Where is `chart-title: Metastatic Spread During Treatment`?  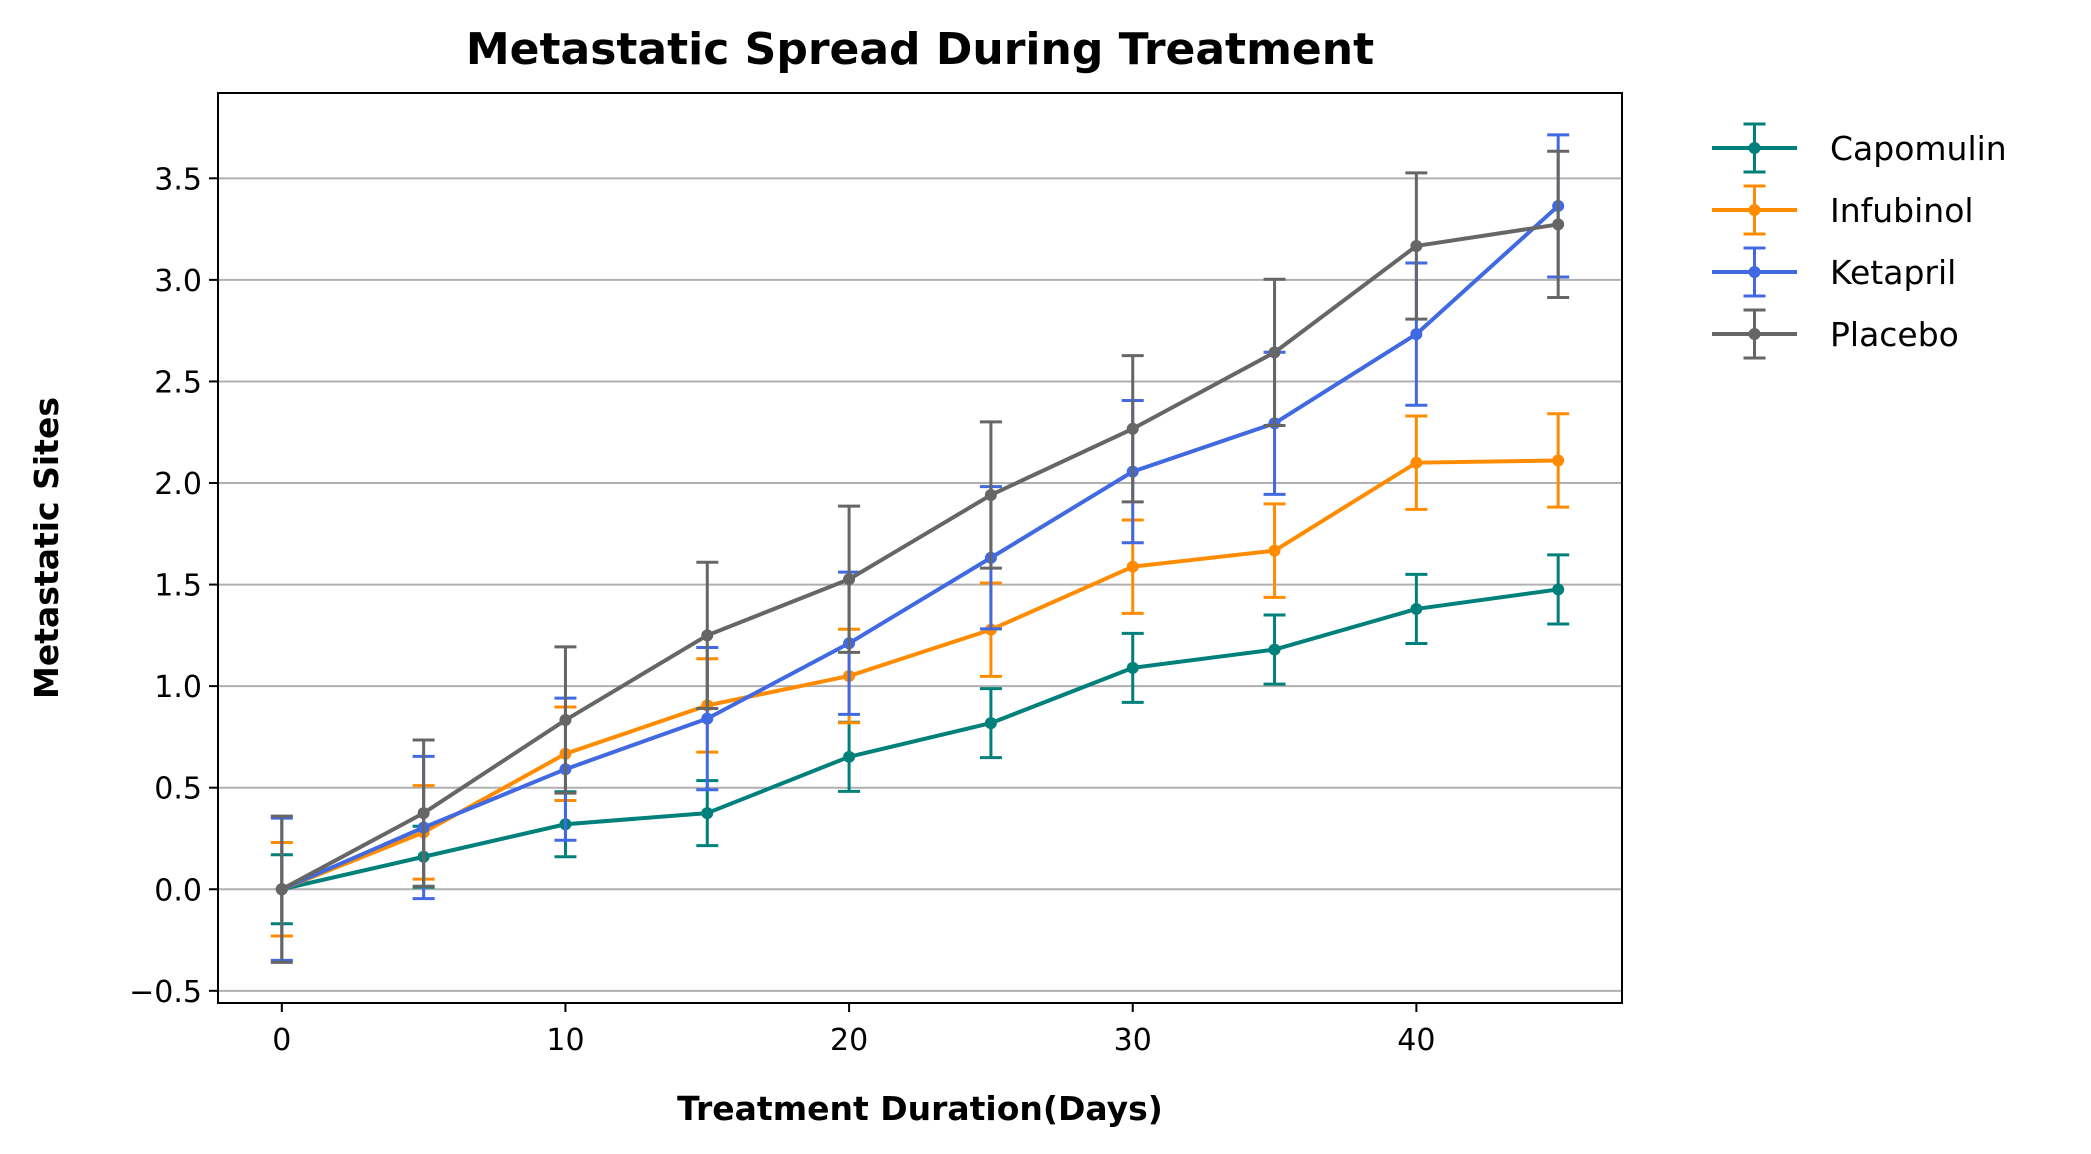
chart-title: Metastatic Spread During Treatment is located at coordinates (920, 49).